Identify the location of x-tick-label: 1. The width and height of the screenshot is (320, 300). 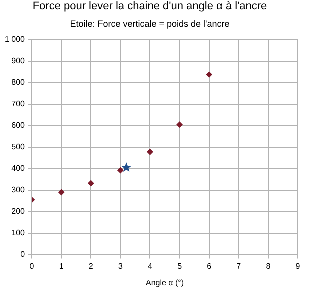
(61, 266).